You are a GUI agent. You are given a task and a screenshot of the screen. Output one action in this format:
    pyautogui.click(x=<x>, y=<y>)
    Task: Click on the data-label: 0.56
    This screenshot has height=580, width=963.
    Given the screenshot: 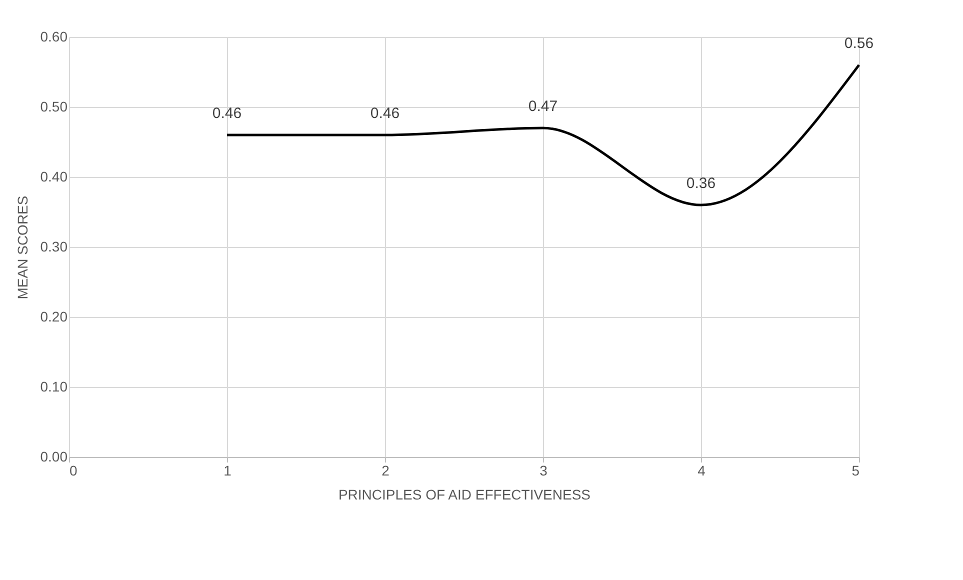 What is the action you would take?
    pyautogui.click(x=859, y=43)
    